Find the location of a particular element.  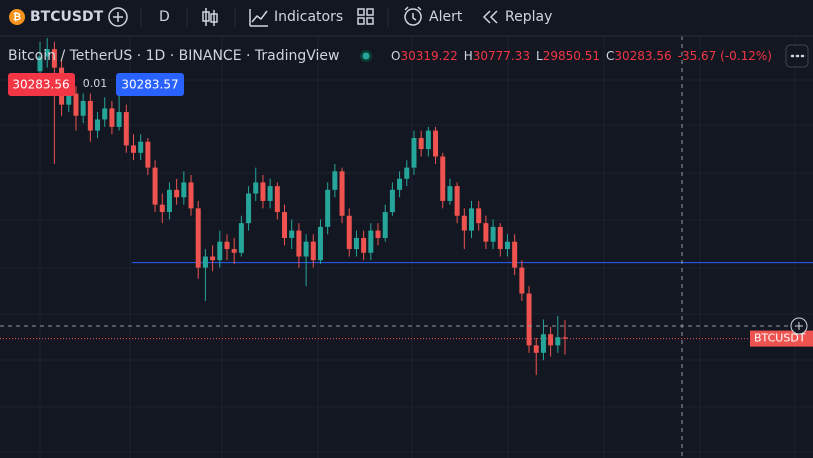

interval: D is located at coordinates (164, 17).